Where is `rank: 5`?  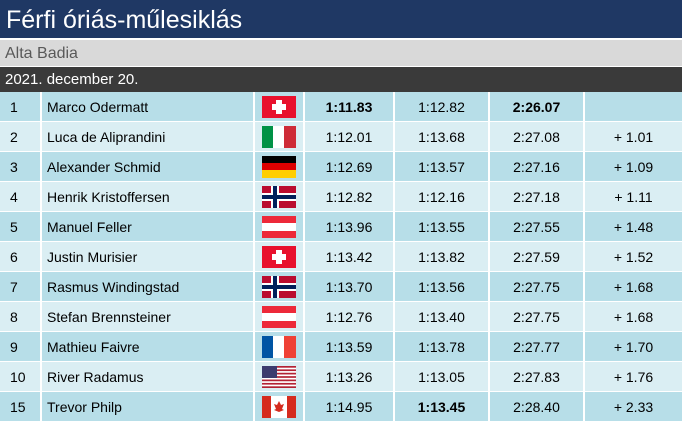
rank: 5 is located at coordinates (21, 227).